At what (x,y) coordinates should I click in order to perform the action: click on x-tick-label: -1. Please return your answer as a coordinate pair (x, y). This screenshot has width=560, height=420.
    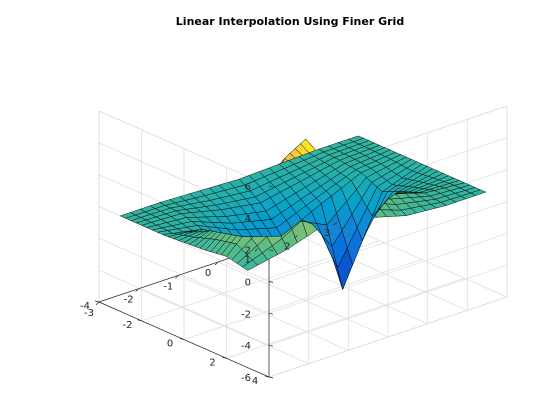
    Looking at the image, I should click on (168, 286).